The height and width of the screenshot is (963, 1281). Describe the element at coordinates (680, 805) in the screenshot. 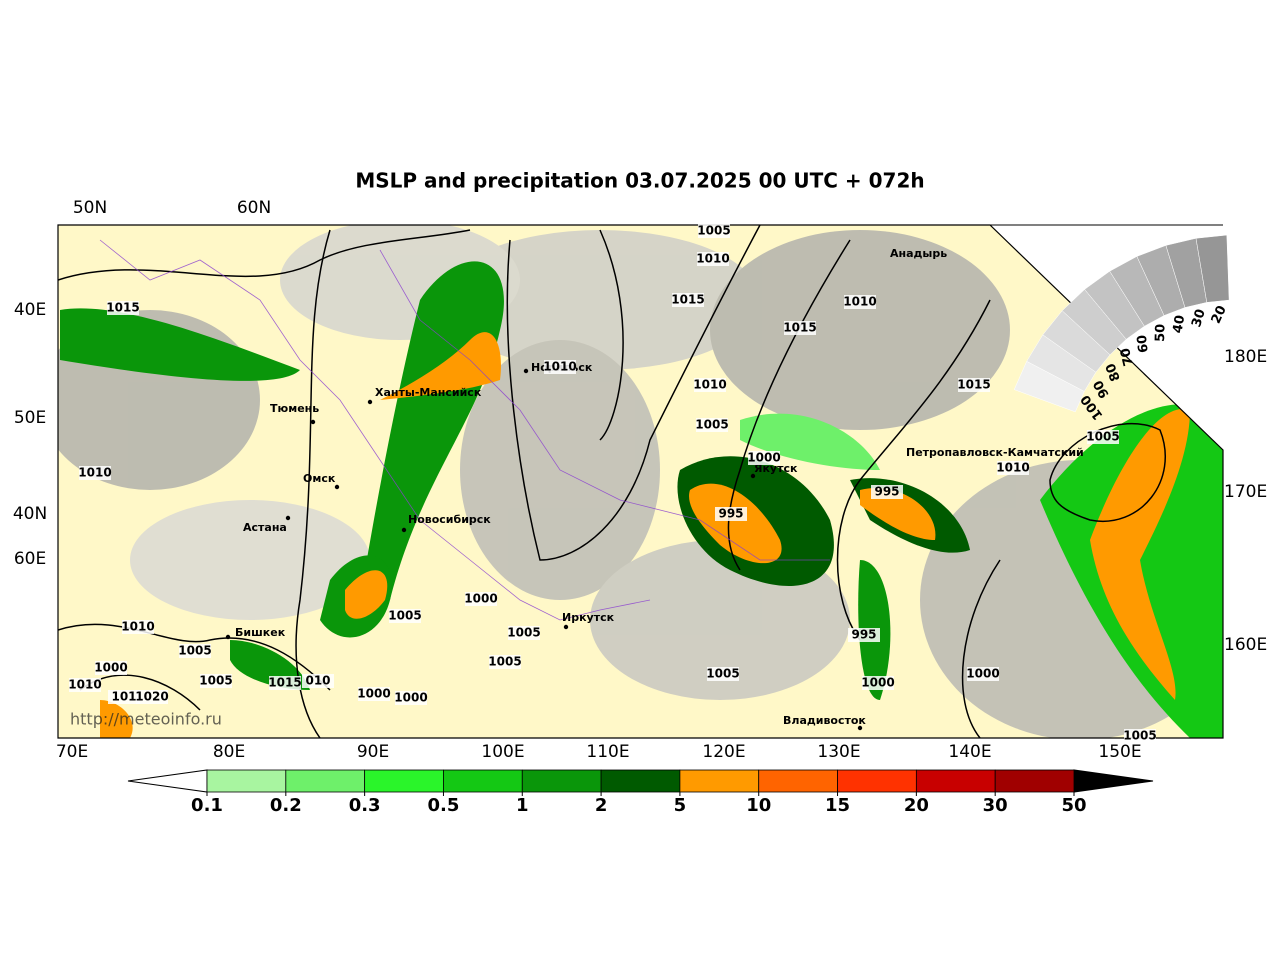

I see `colorbar-label: 5` at that location.